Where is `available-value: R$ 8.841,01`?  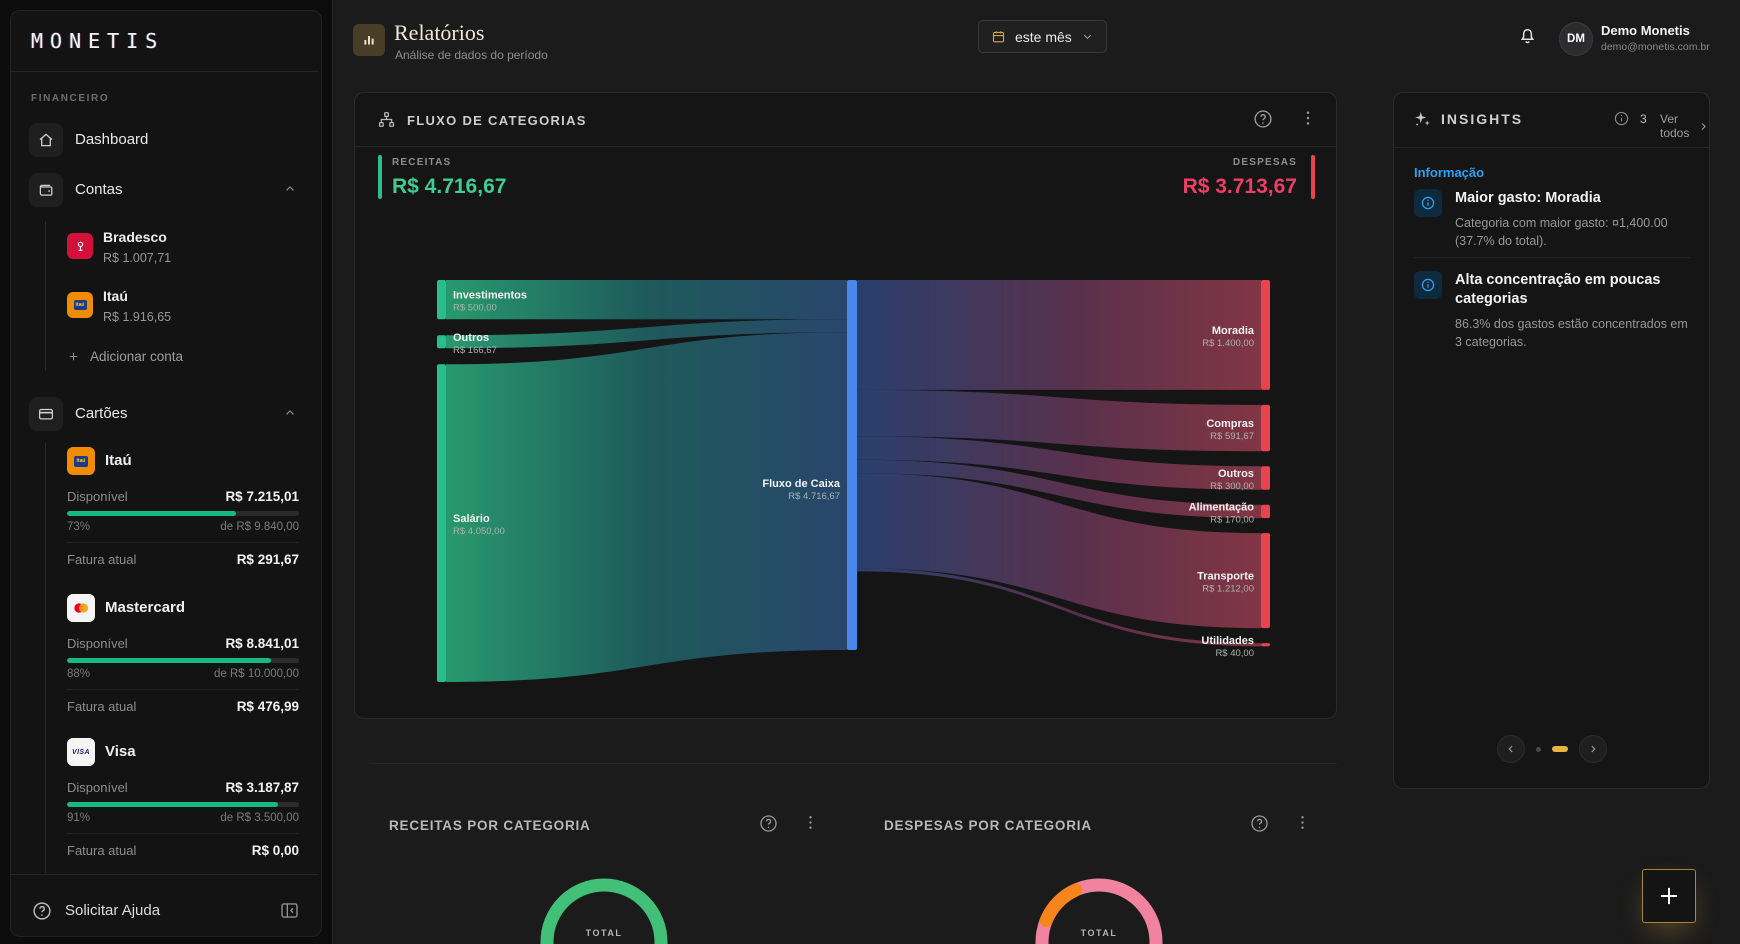 available-value: R$ 8.841,01 is located at coordinates (262, 643).